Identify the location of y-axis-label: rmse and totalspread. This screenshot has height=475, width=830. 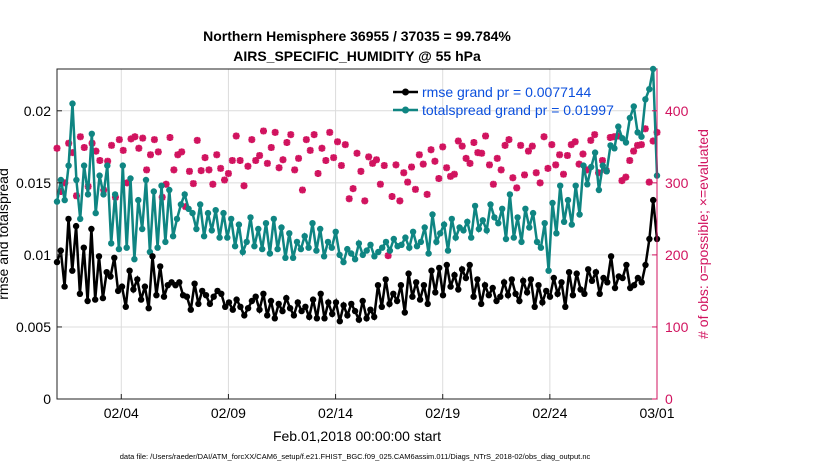
(5, 234).